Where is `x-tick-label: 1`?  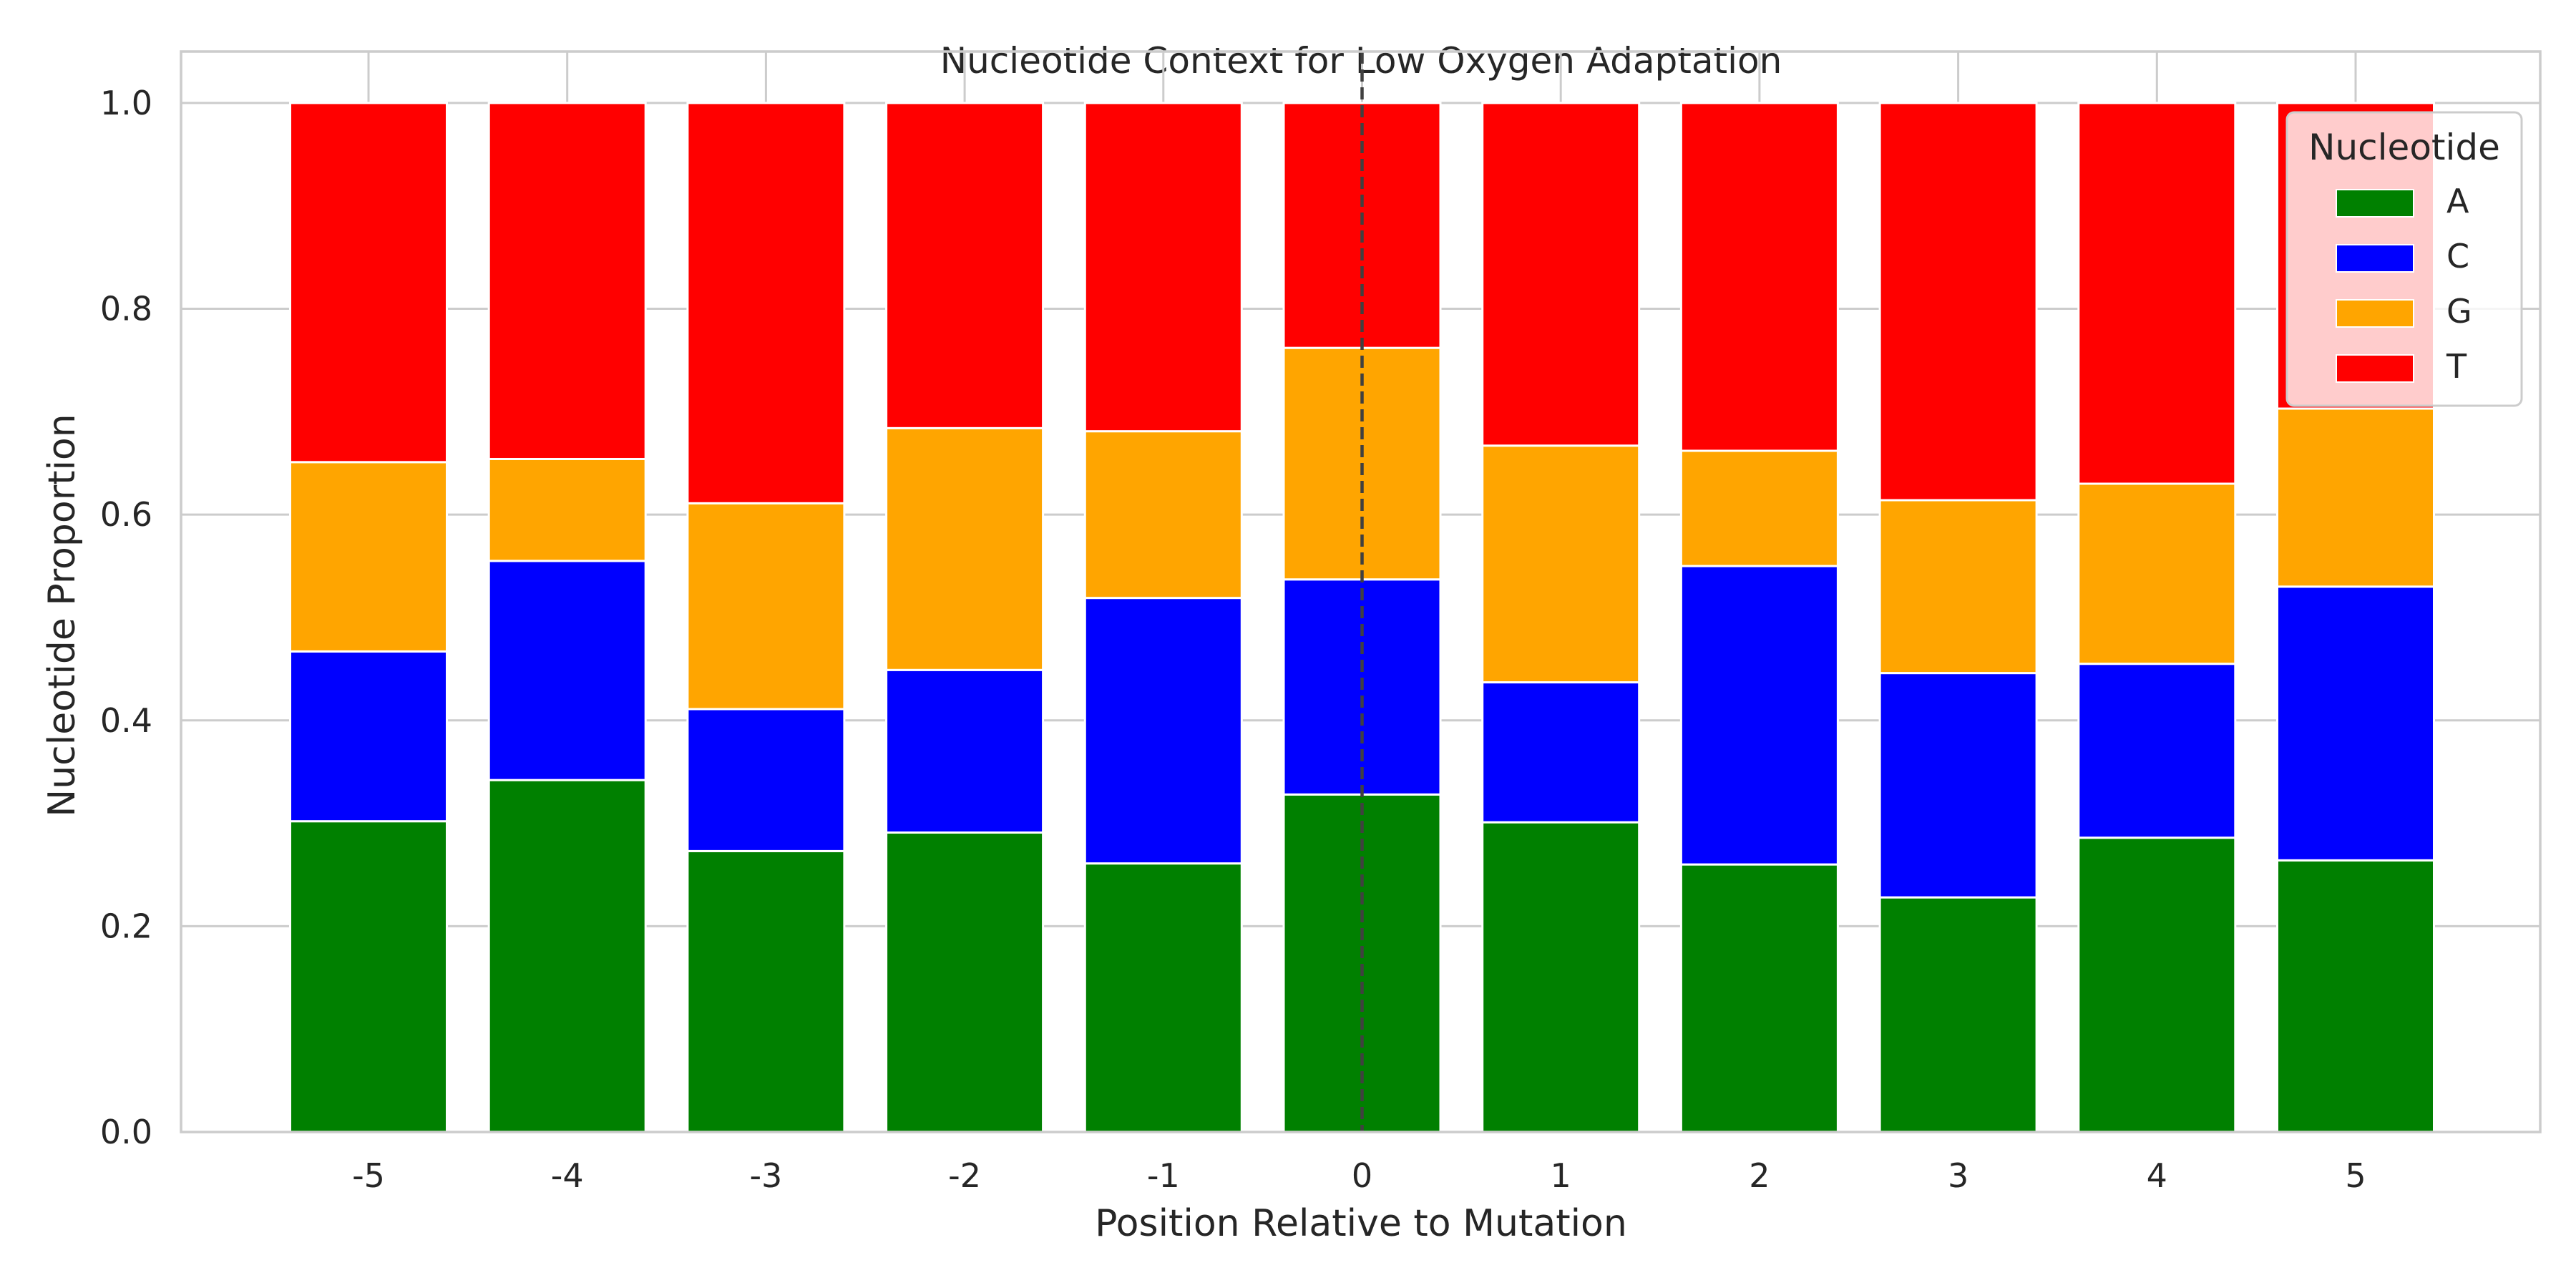
x-tick-label: 1 is located at coordinates (1561, 1175).